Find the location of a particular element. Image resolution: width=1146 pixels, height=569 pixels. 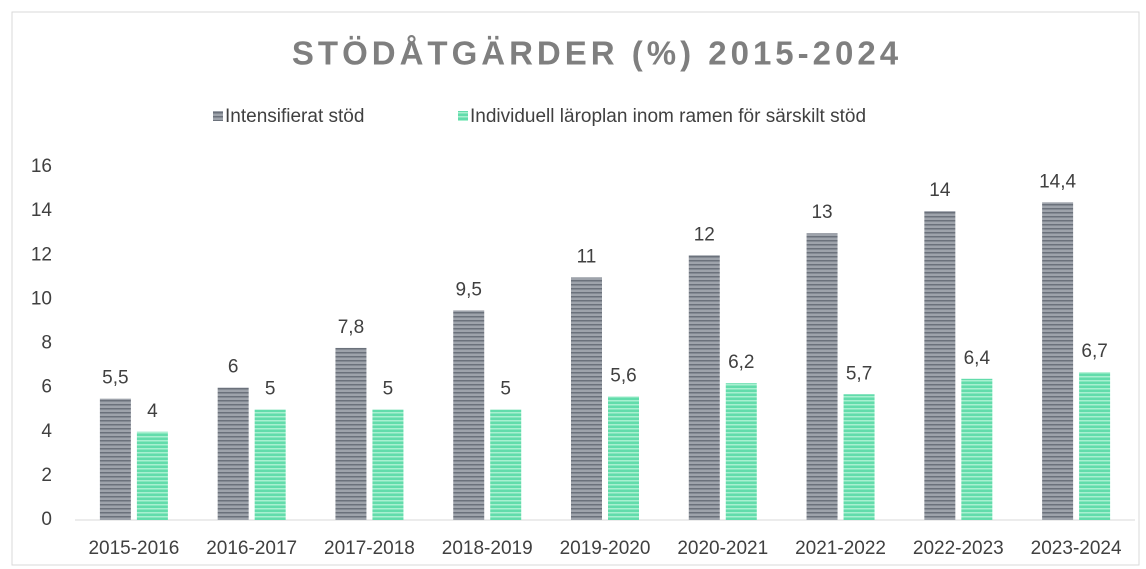

data-label: 7,8 is located at coordinates (351, 327).